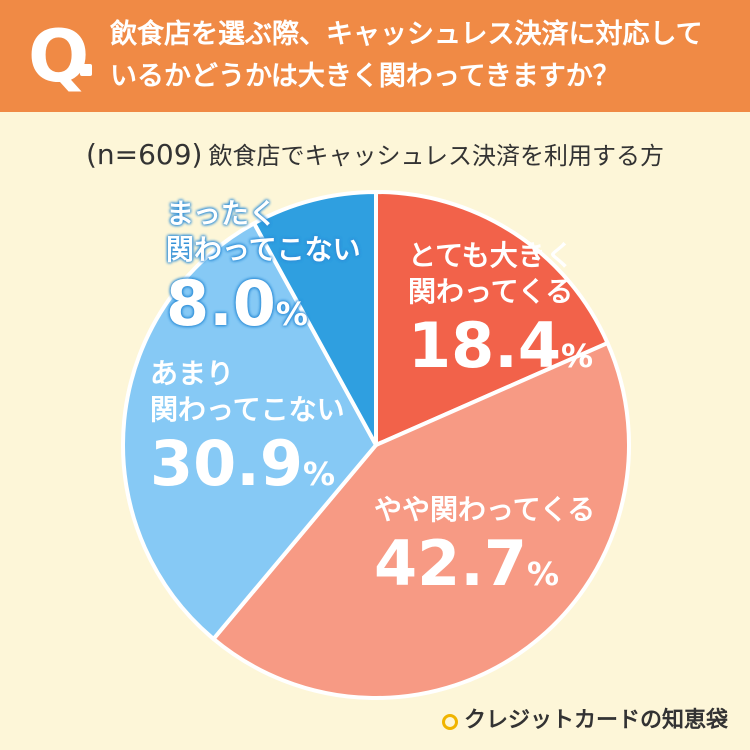 The height and width of the screenshot is (750, 750). I want to click on pie-slice-not-at-all, so click(315, 318).